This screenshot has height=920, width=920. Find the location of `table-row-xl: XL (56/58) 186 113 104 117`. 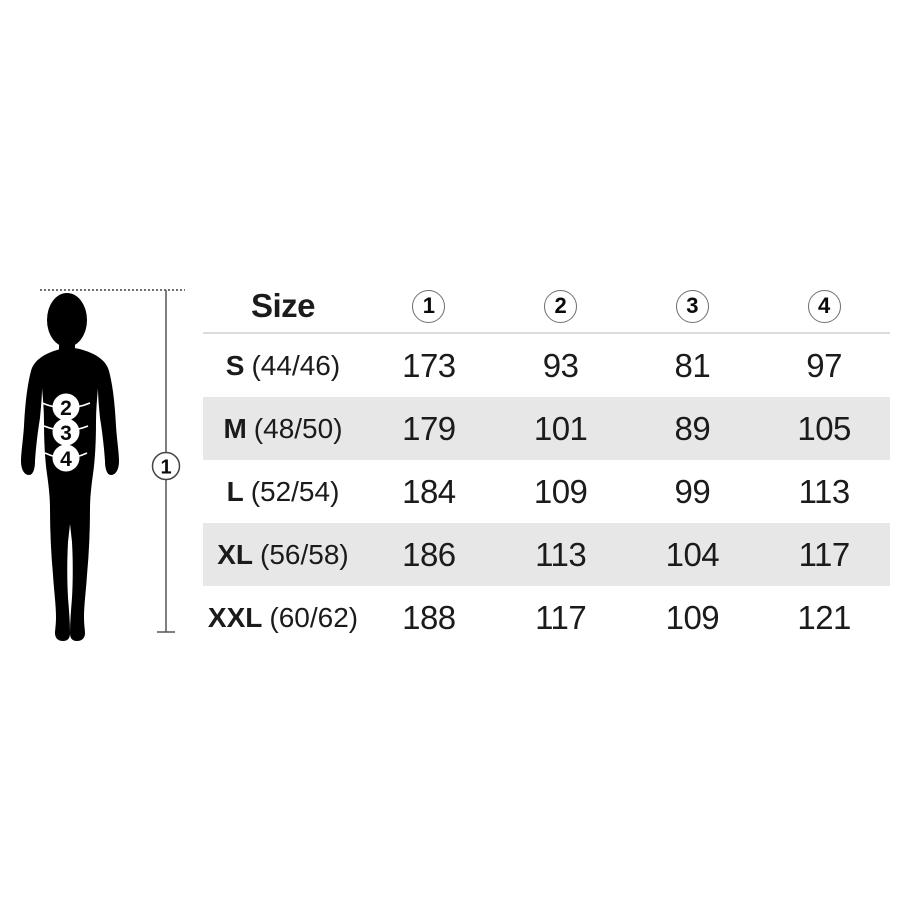

table-row-xl: XL (56/58) 186 113 104 117 is located at coordinates (546, 554).